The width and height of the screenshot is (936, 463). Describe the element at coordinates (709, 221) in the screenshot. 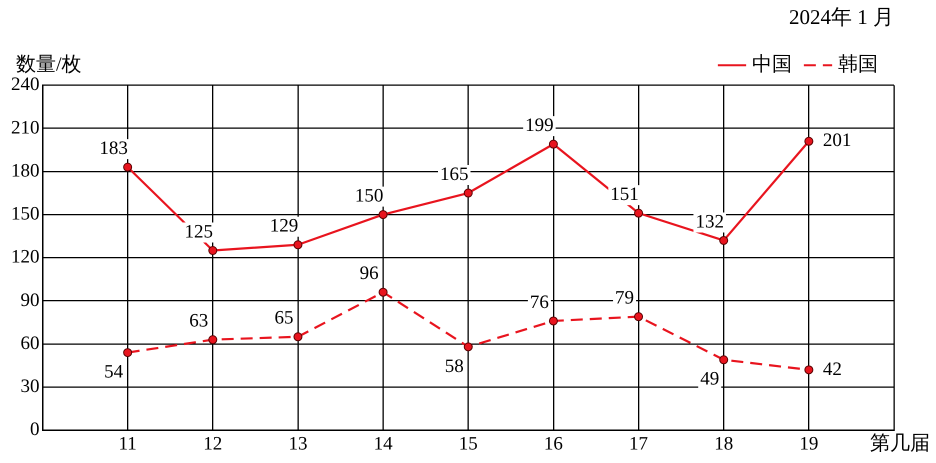

I see `data-label: 132` at that location.